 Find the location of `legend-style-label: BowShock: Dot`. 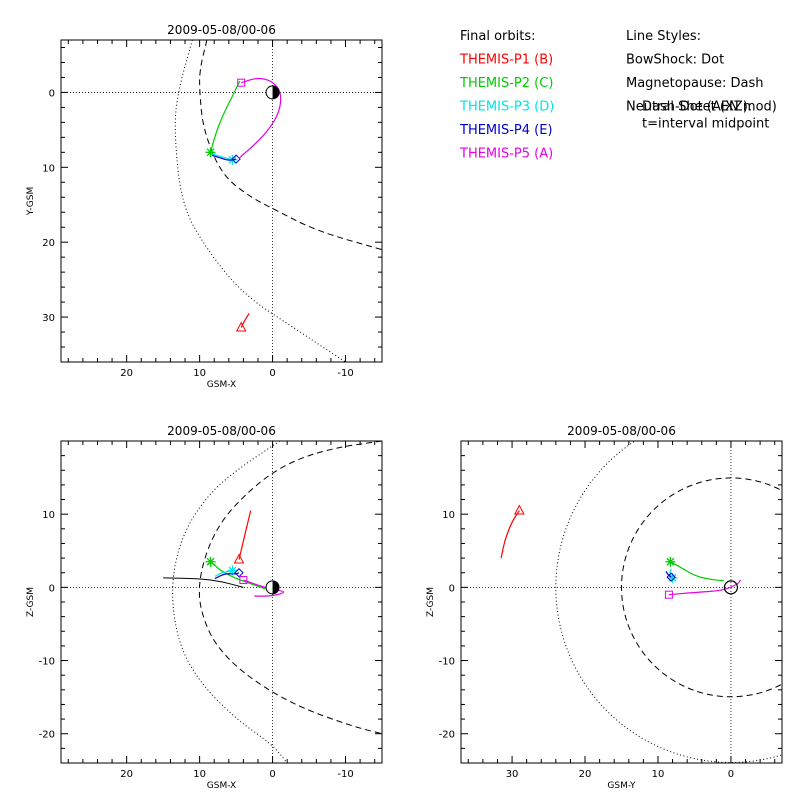

legend-style-label: BowShock: Dot is located at coordinates (675, 60).